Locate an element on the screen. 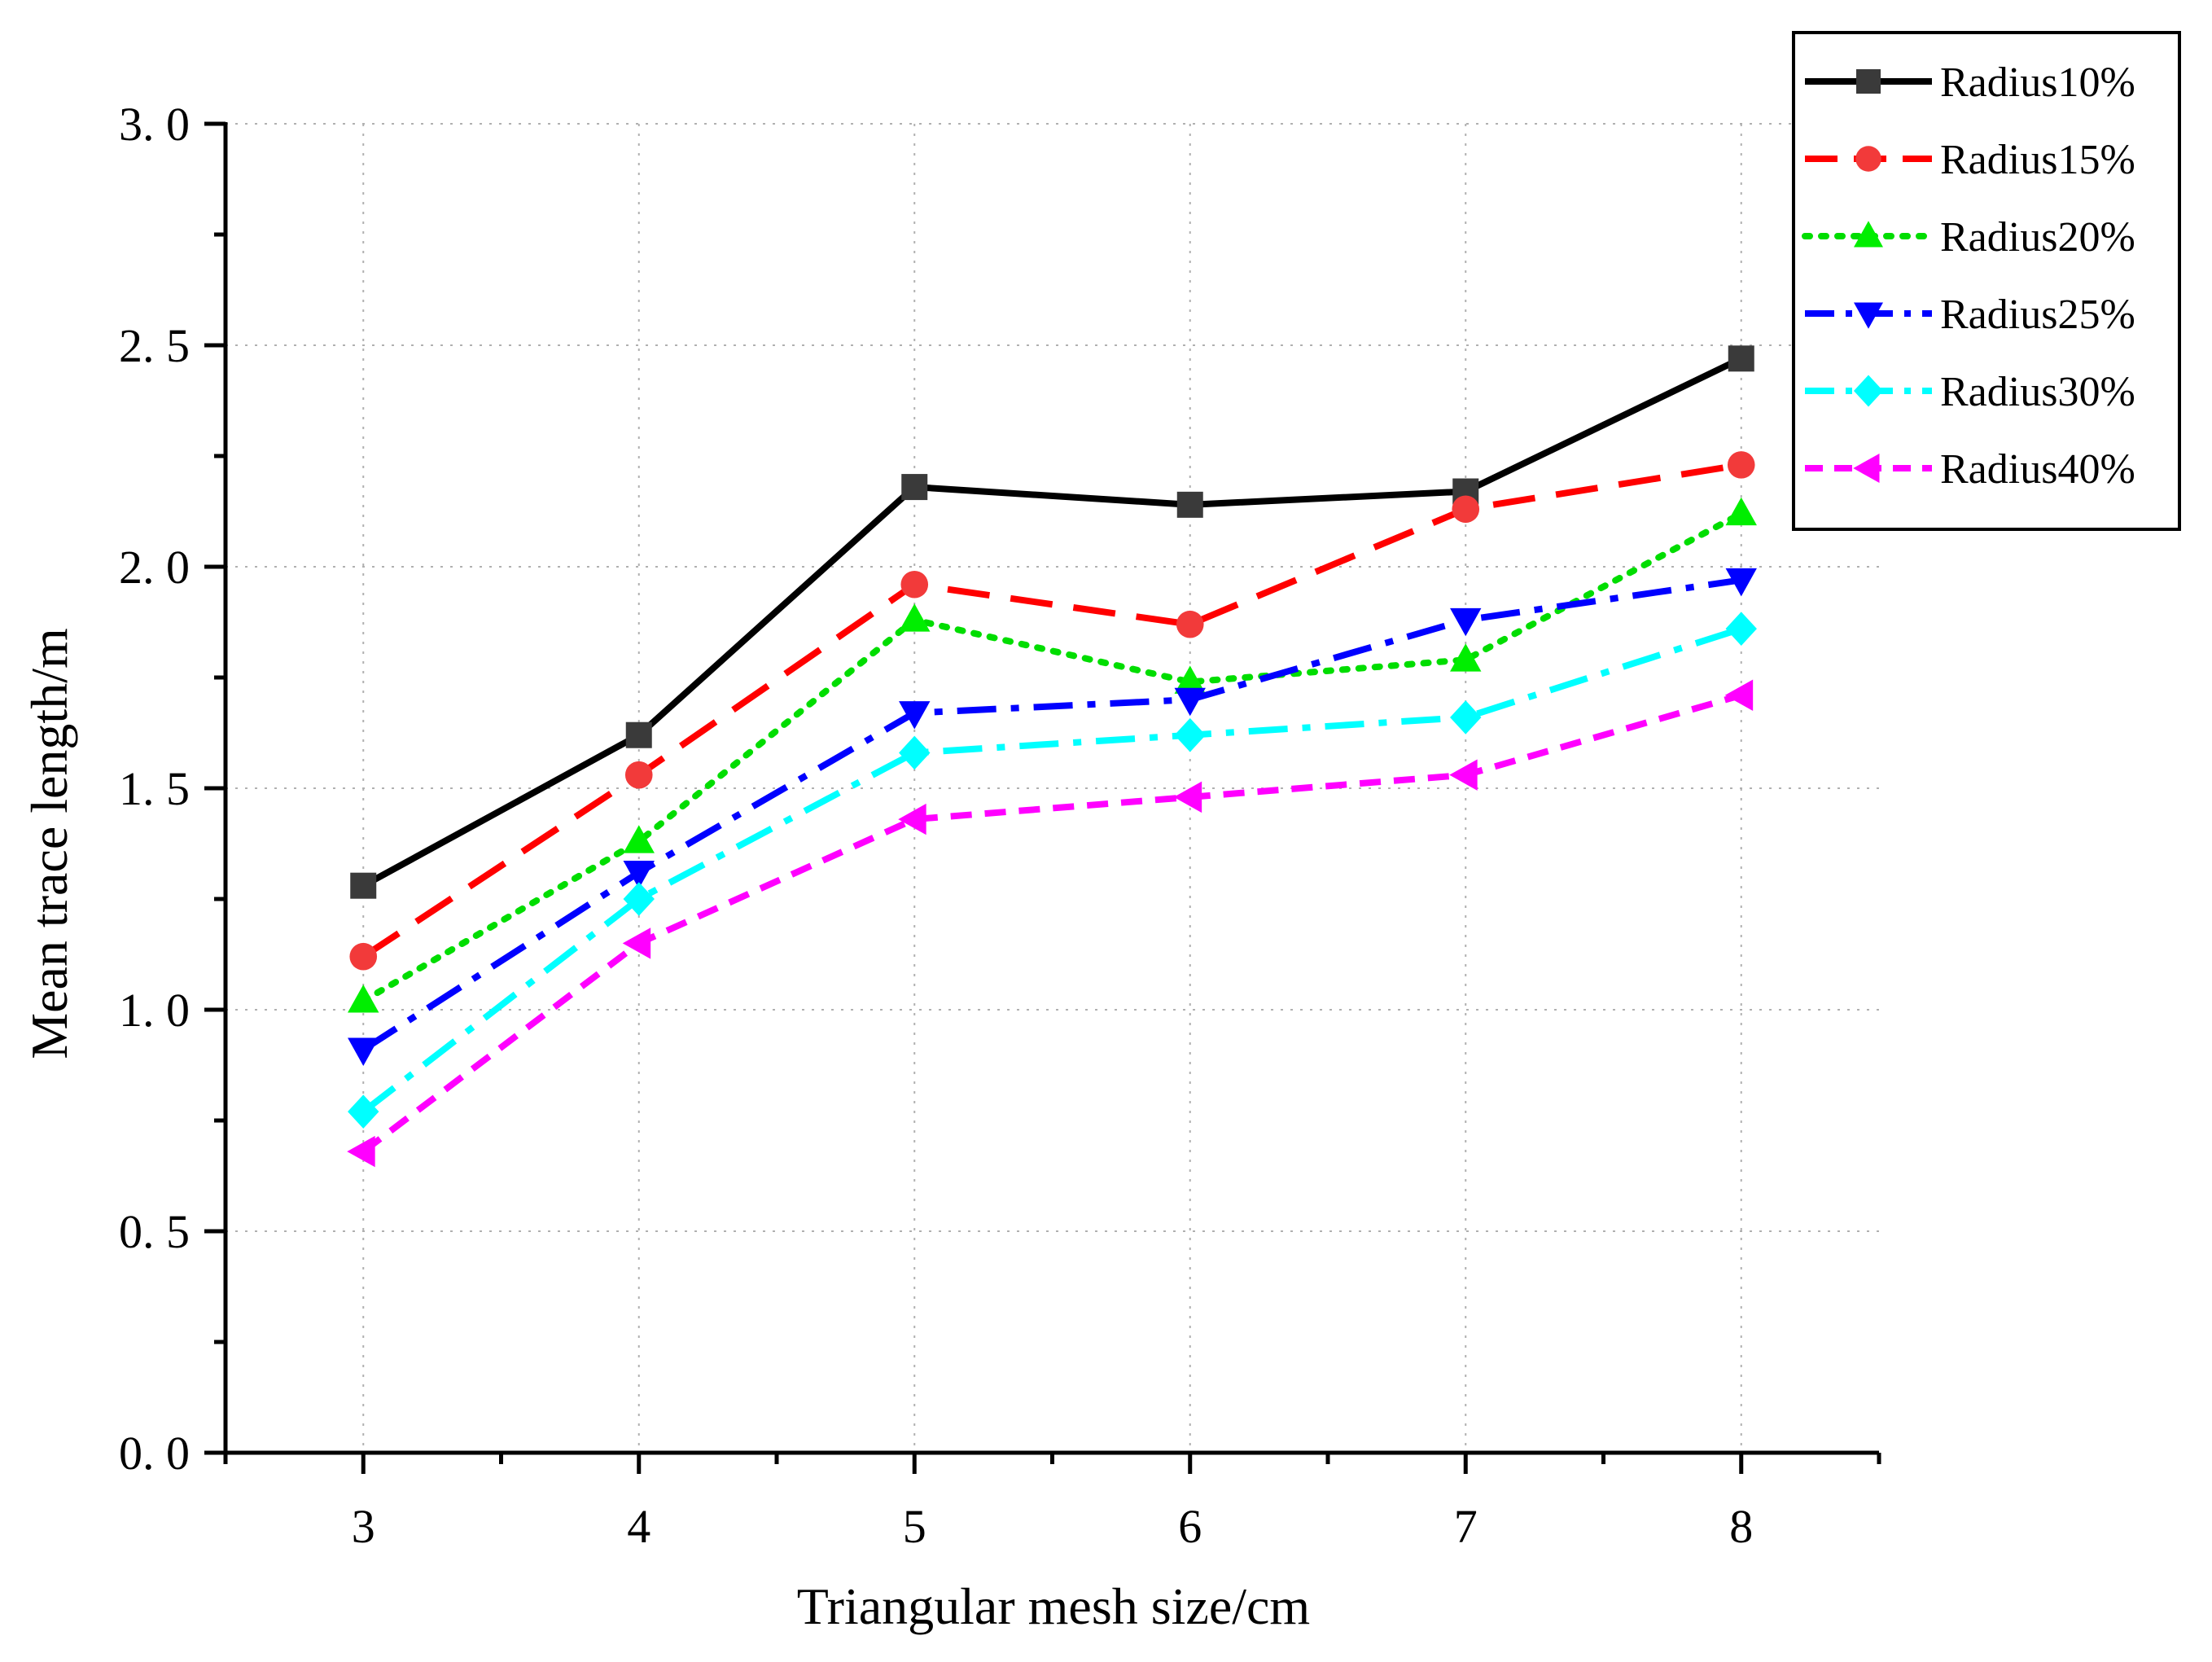  legend-entry: Radius40% is located at coordinates (1970, 470).